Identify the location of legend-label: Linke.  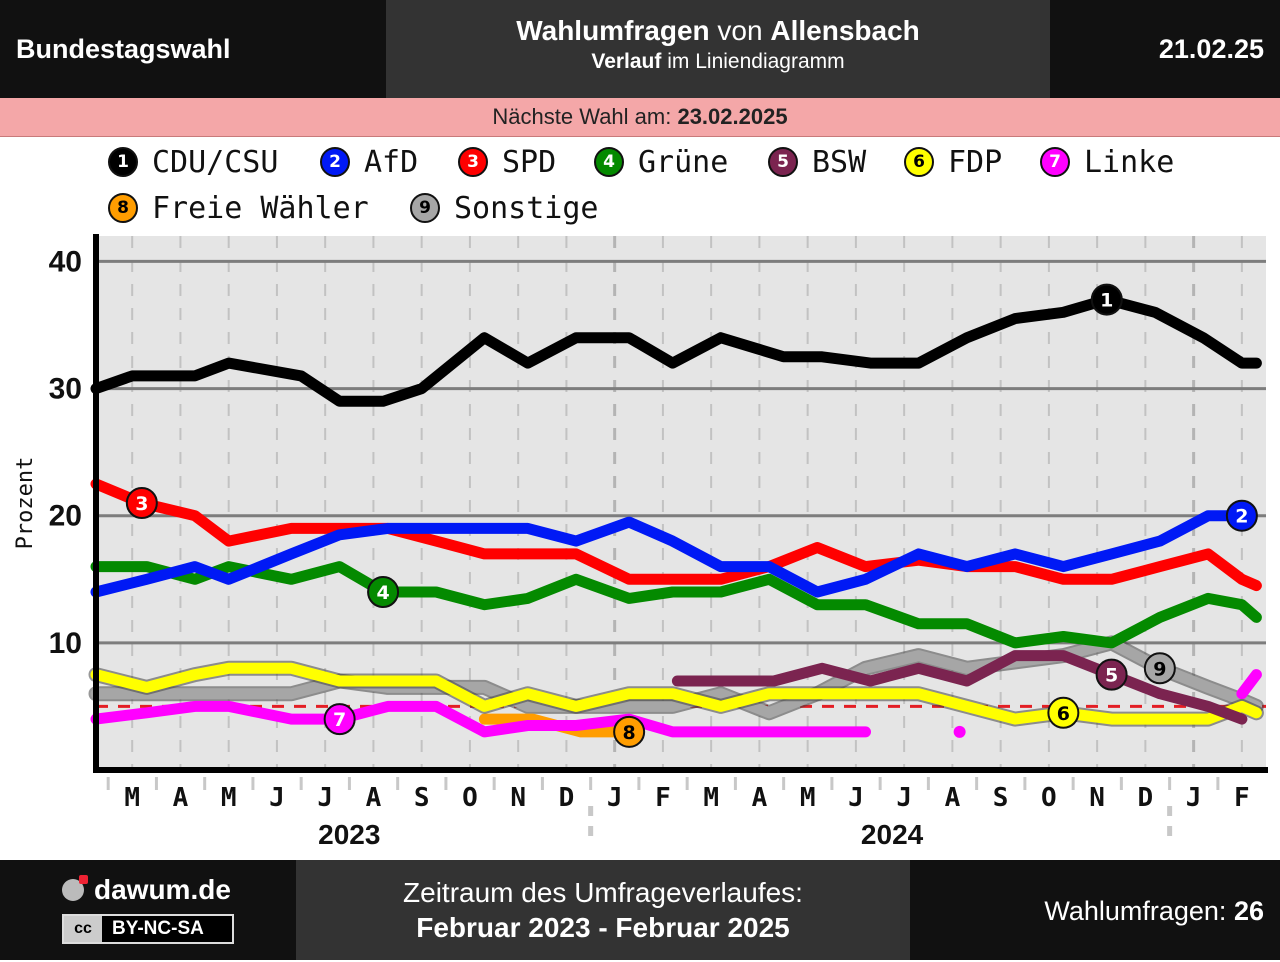
(1129, 162).